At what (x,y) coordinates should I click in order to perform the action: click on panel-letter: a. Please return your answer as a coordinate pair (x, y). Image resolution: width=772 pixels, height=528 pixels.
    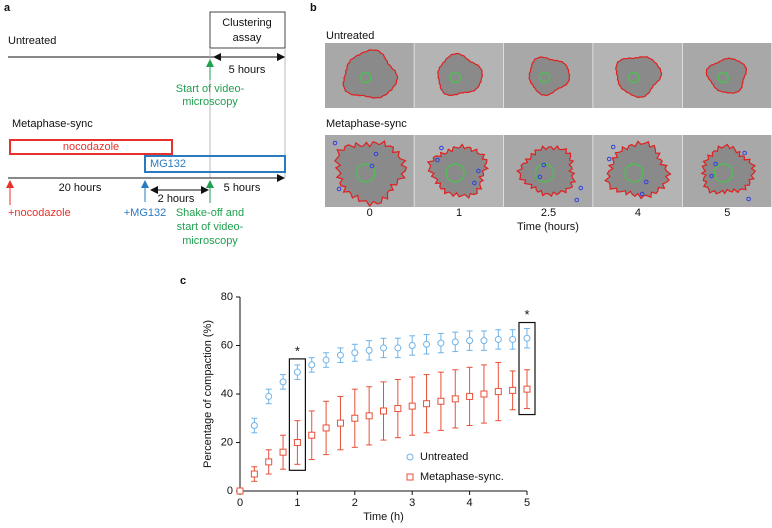
    Looking at the image, I should click on (7, 8).